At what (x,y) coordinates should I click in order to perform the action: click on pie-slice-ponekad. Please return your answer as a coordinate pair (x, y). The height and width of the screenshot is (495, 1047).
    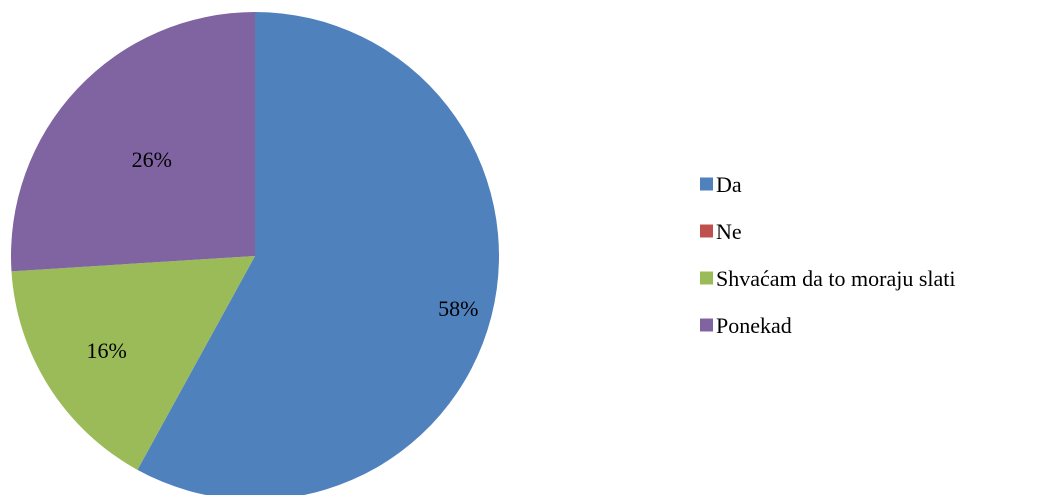
    Looking at the image, I should click on (132, 142).